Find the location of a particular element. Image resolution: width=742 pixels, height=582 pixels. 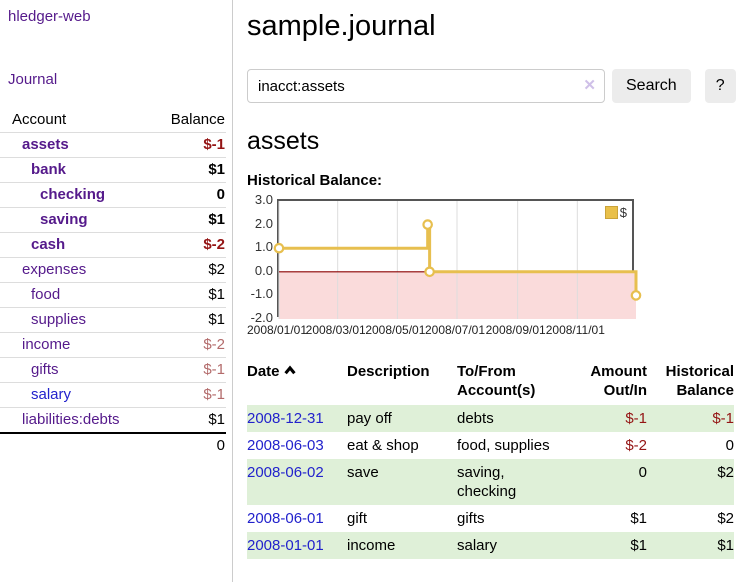

account-row-supplies: supplies $1 is located at coordinates (113, 320).